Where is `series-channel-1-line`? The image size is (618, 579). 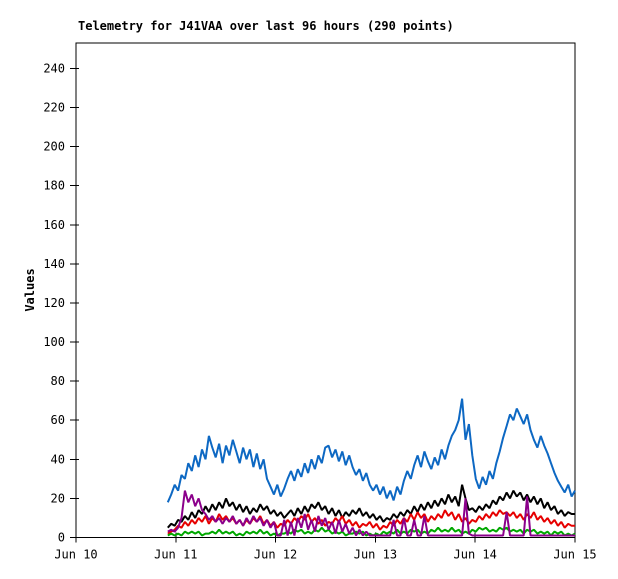 series-channel-1-line is located at coordinates (371, 450).